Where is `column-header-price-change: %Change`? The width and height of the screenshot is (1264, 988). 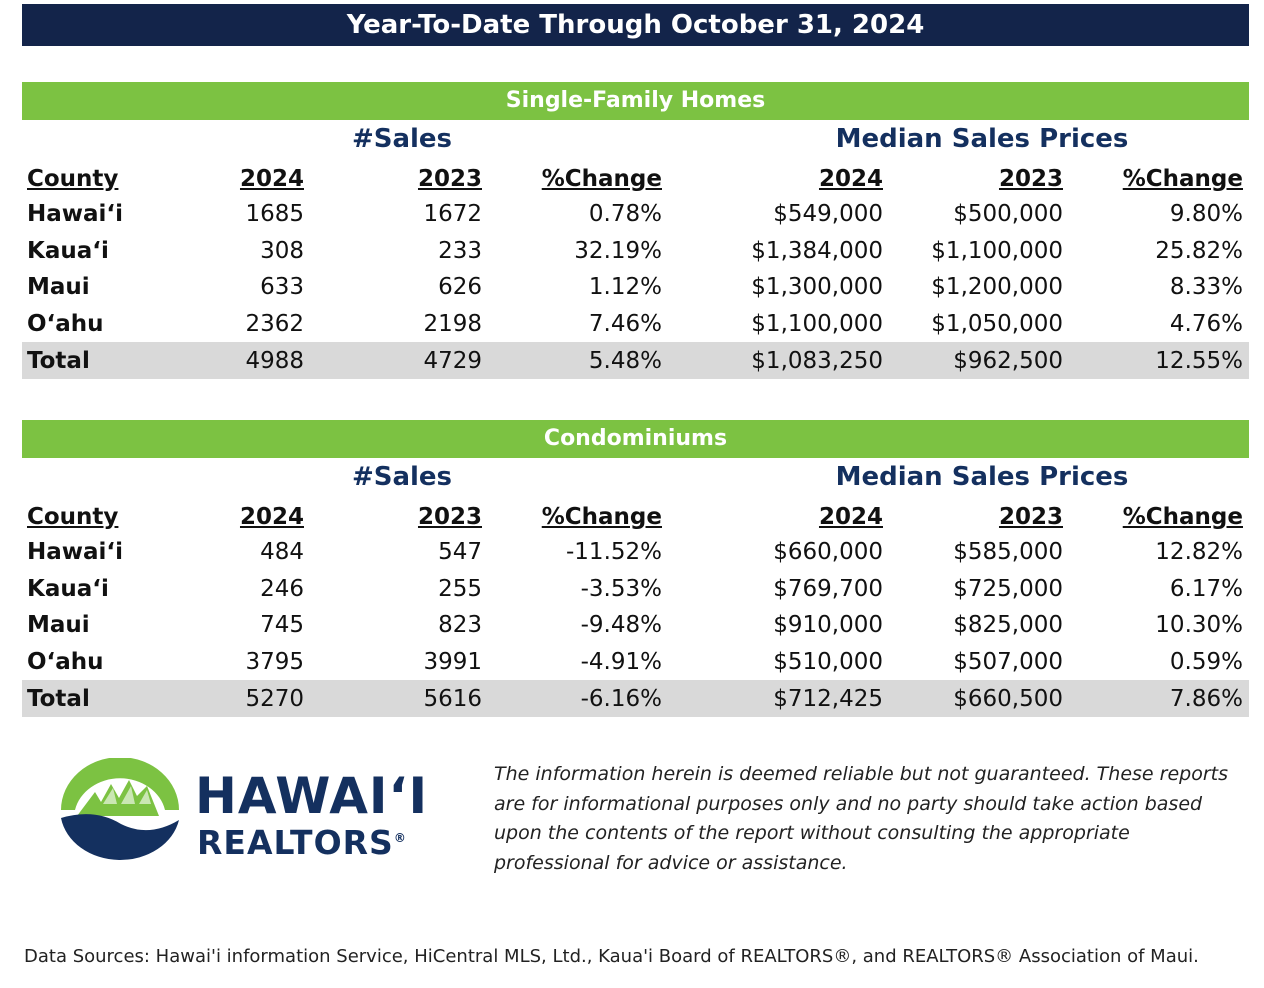
column-header-price-change: %Change is located at coordinates (1182, 179).